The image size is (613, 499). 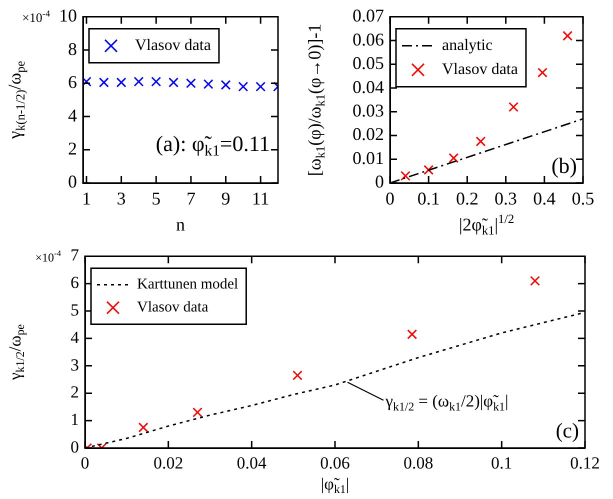 I want to click on annotation: (b), so click(x=564, y=165).